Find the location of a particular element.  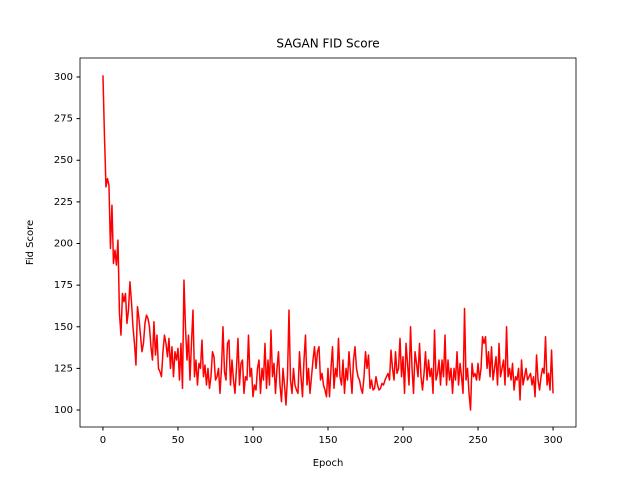

y-tick-label: 225 is located at coordinates (63, 202).